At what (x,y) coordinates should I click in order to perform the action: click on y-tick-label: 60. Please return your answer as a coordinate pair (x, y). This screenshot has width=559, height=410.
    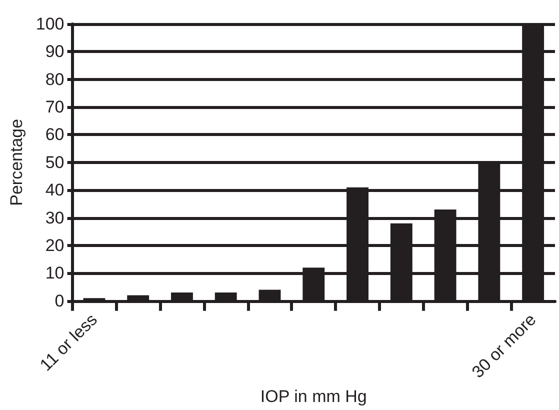
    Looking at the image, I should click on (54, 134).